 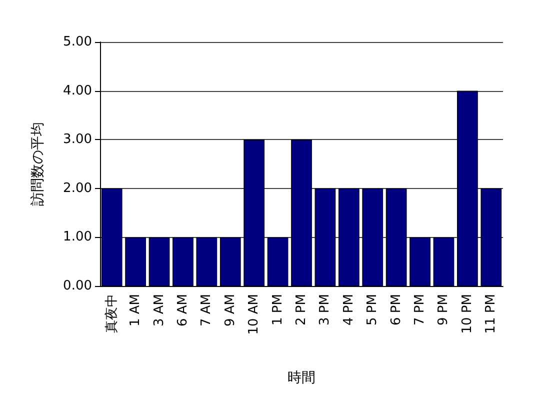 I want to click on x-tick-label: 真夜中, so click(x=111, y=313).